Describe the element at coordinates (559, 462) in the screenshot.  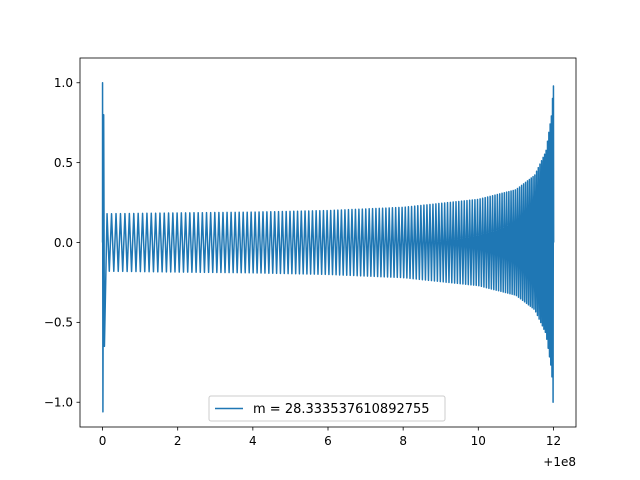
I see `x-offset-label: +1e8` at that location.